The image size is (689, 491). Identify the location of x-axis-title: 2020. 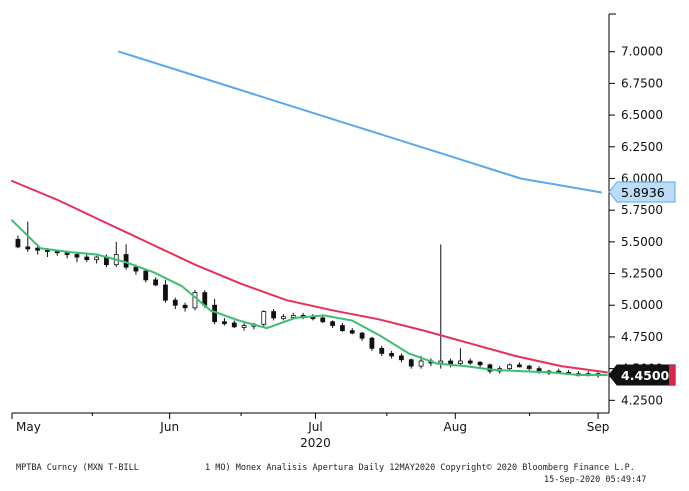
(315, 443).